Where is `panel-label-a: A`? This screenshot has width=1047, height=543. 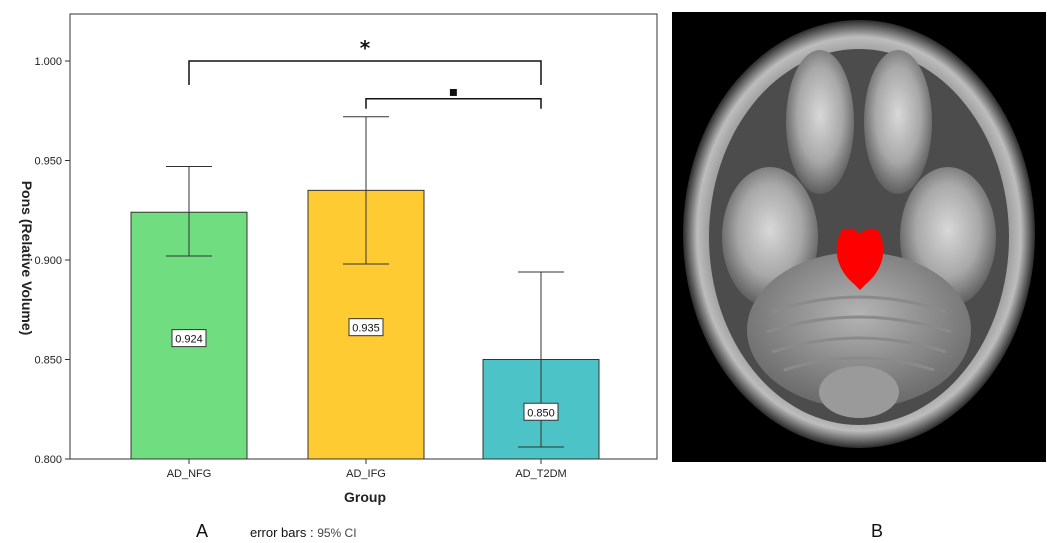 panel-label-a: A is located at coordinates (202, 531).